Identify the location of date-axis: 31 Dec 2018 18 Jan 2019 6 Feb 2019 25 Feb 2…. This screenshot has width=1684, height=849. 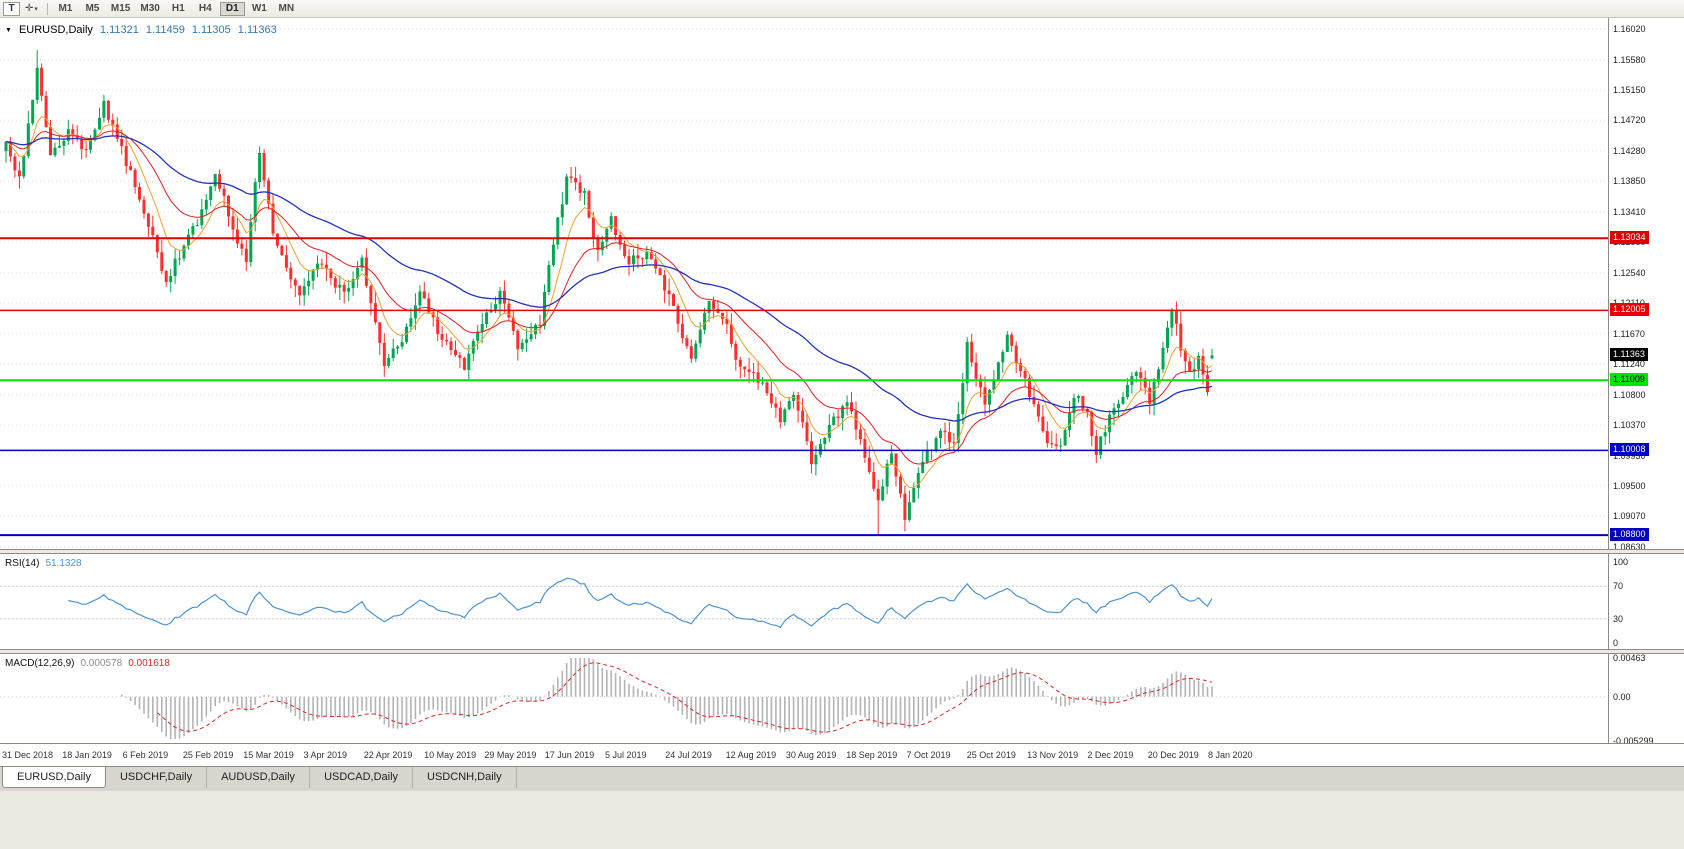
(842, 755).